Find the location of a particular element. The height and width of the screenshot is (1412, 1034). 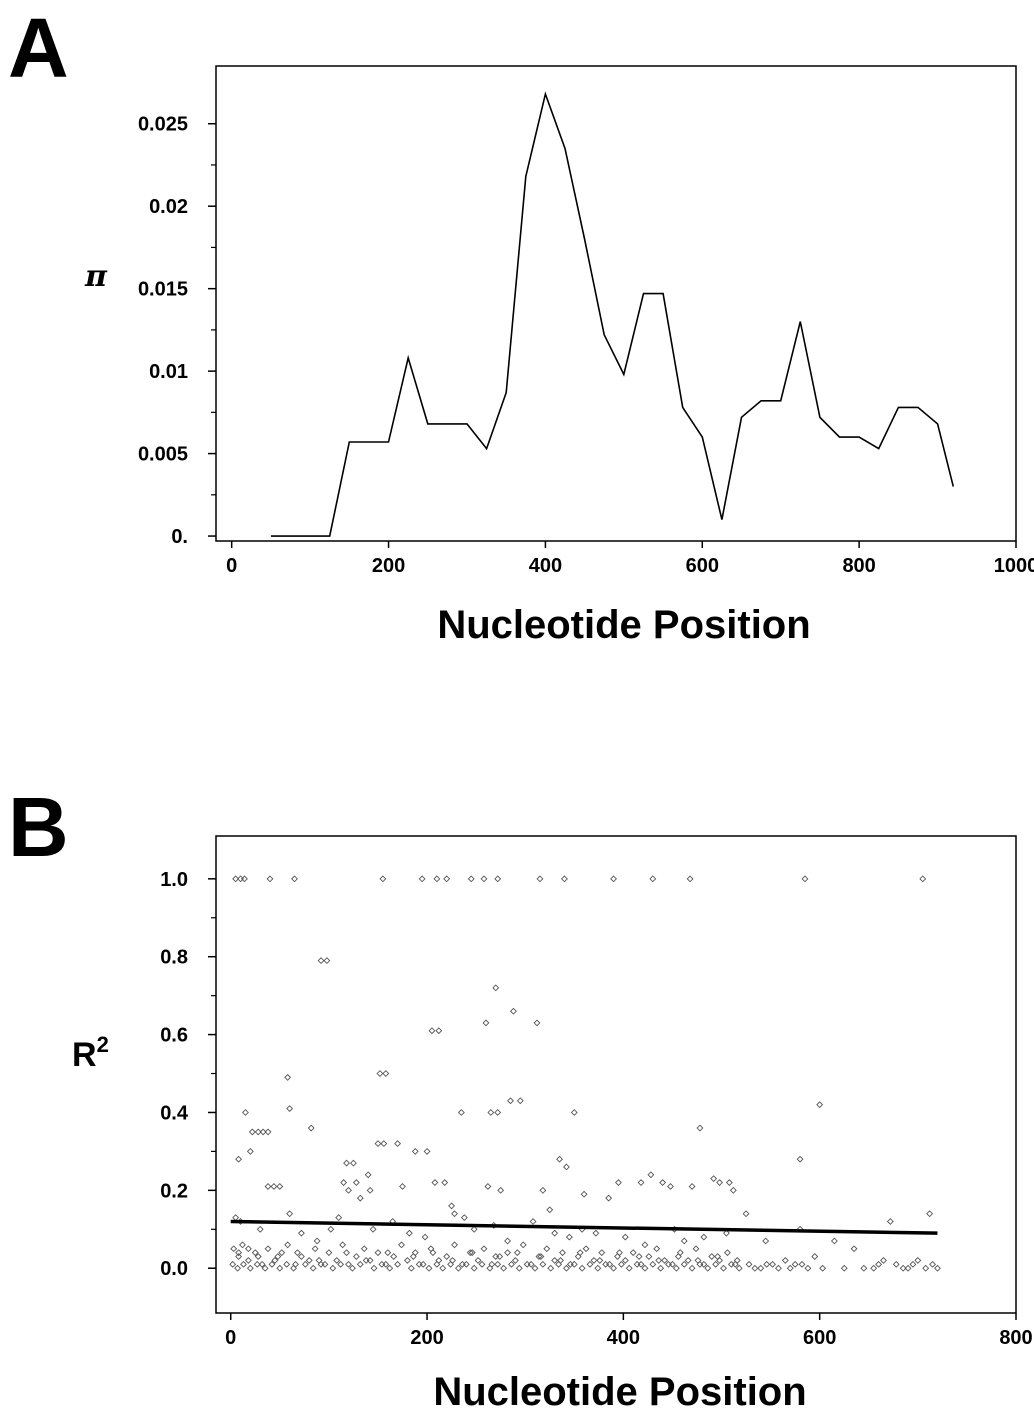

chart-b-trend is located at coordinates (584, 1227).